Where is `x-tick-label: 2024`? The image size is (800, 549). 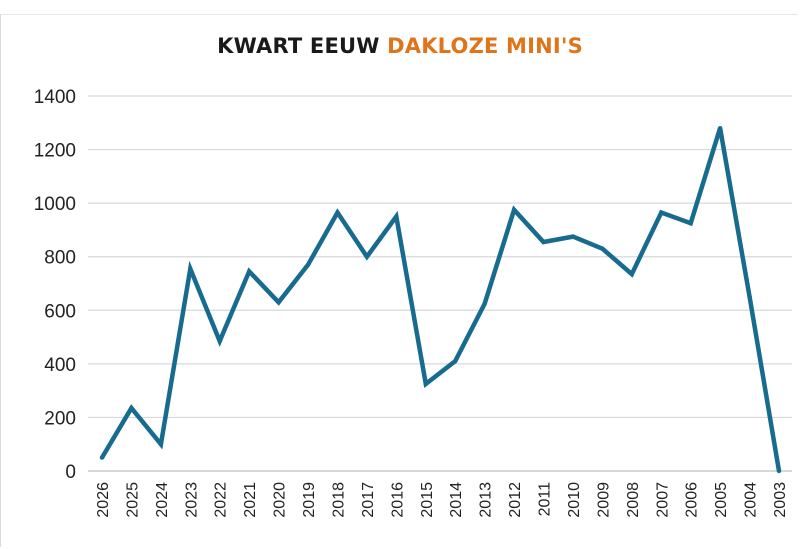
x-tick-label: 2024 is located at coordinates (162, 500).